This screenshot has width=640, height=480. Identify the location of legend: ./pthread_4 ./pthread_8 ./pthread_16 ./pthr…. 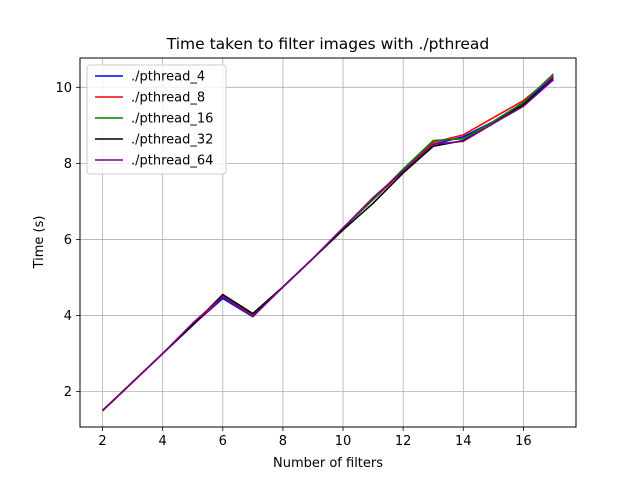
(156, 119).